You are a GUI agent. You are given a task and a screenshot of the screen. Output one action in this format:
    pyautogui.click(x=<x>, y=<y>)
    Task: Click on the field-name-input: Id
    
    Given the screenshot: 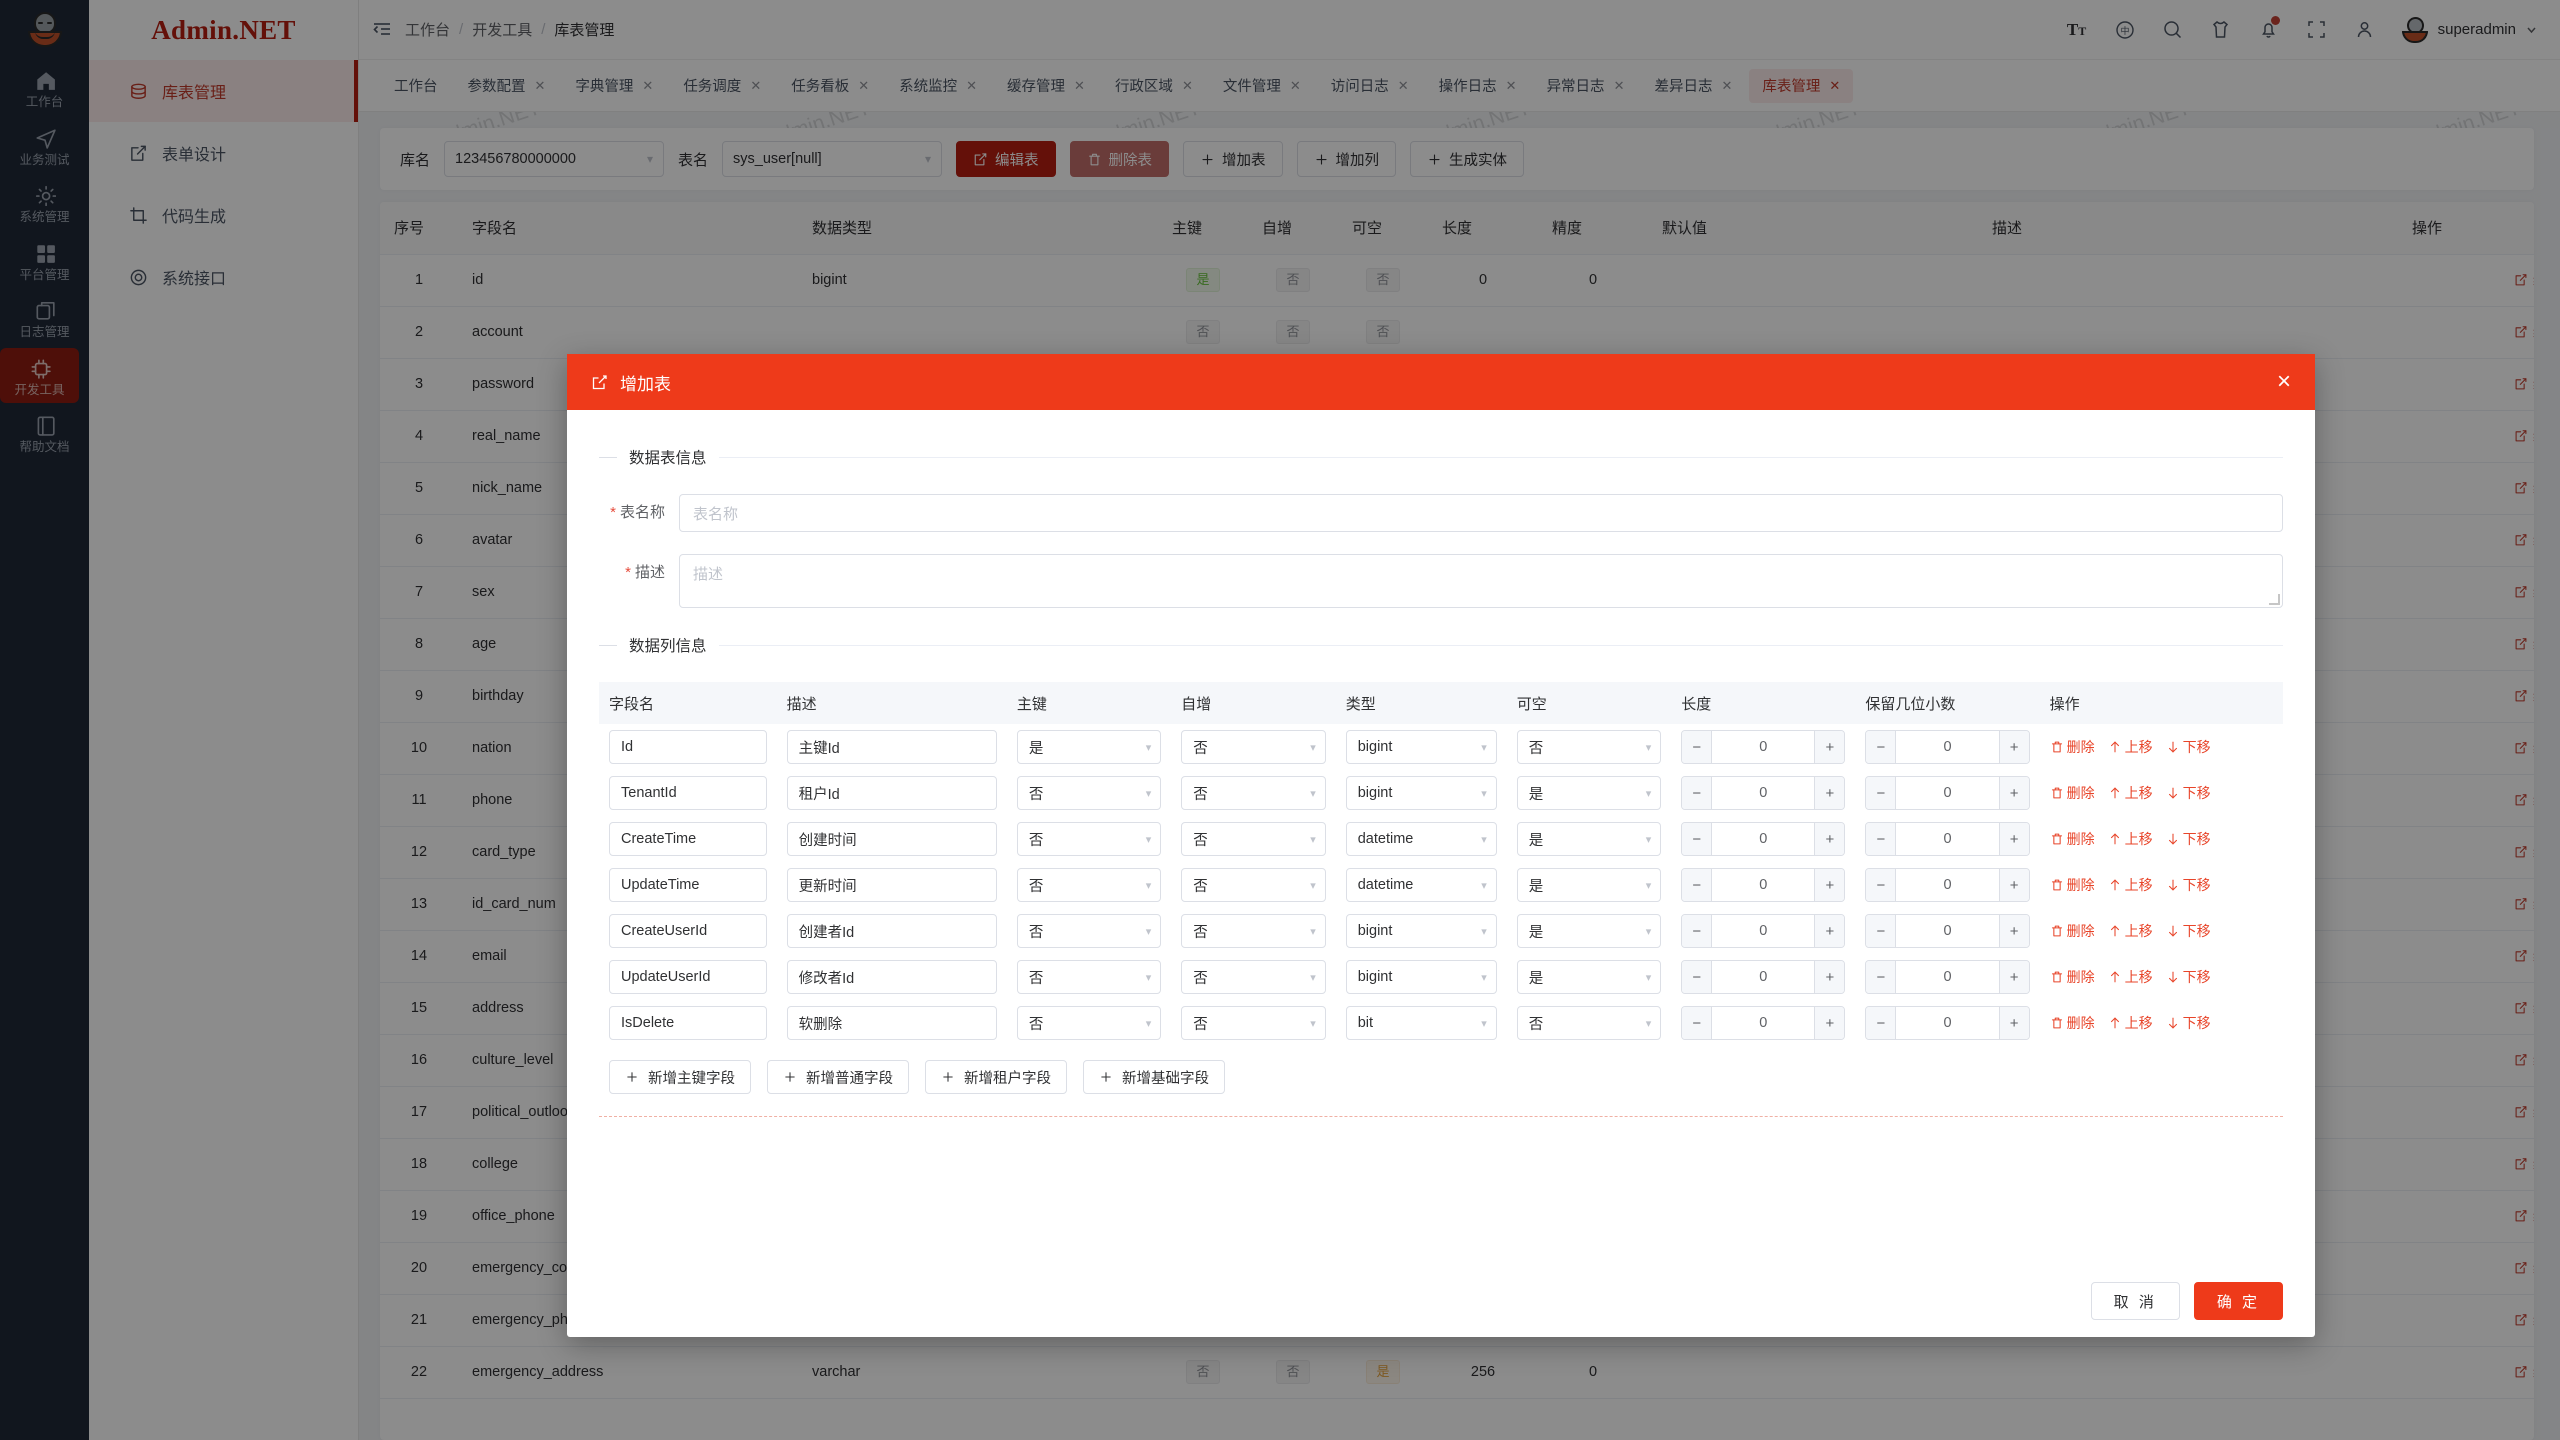 What is the action you would take?
    pyautogui.click(x=688, y=747)
    